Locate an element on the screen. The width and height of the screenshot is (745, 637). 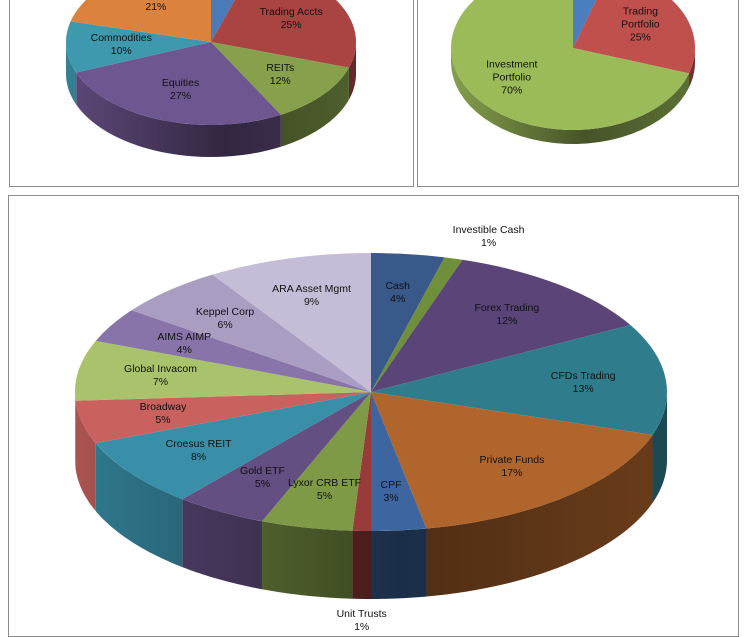
pie-slice-commodities is located at coordinates (138, 47).